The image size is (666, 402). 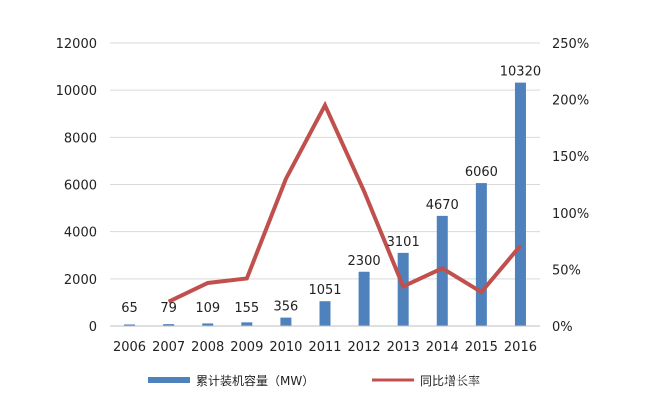 What do you see at coordinates (80, 233) in the screenshot?
I see `left-tick-label: 4000` at bounding box center [80, 233].